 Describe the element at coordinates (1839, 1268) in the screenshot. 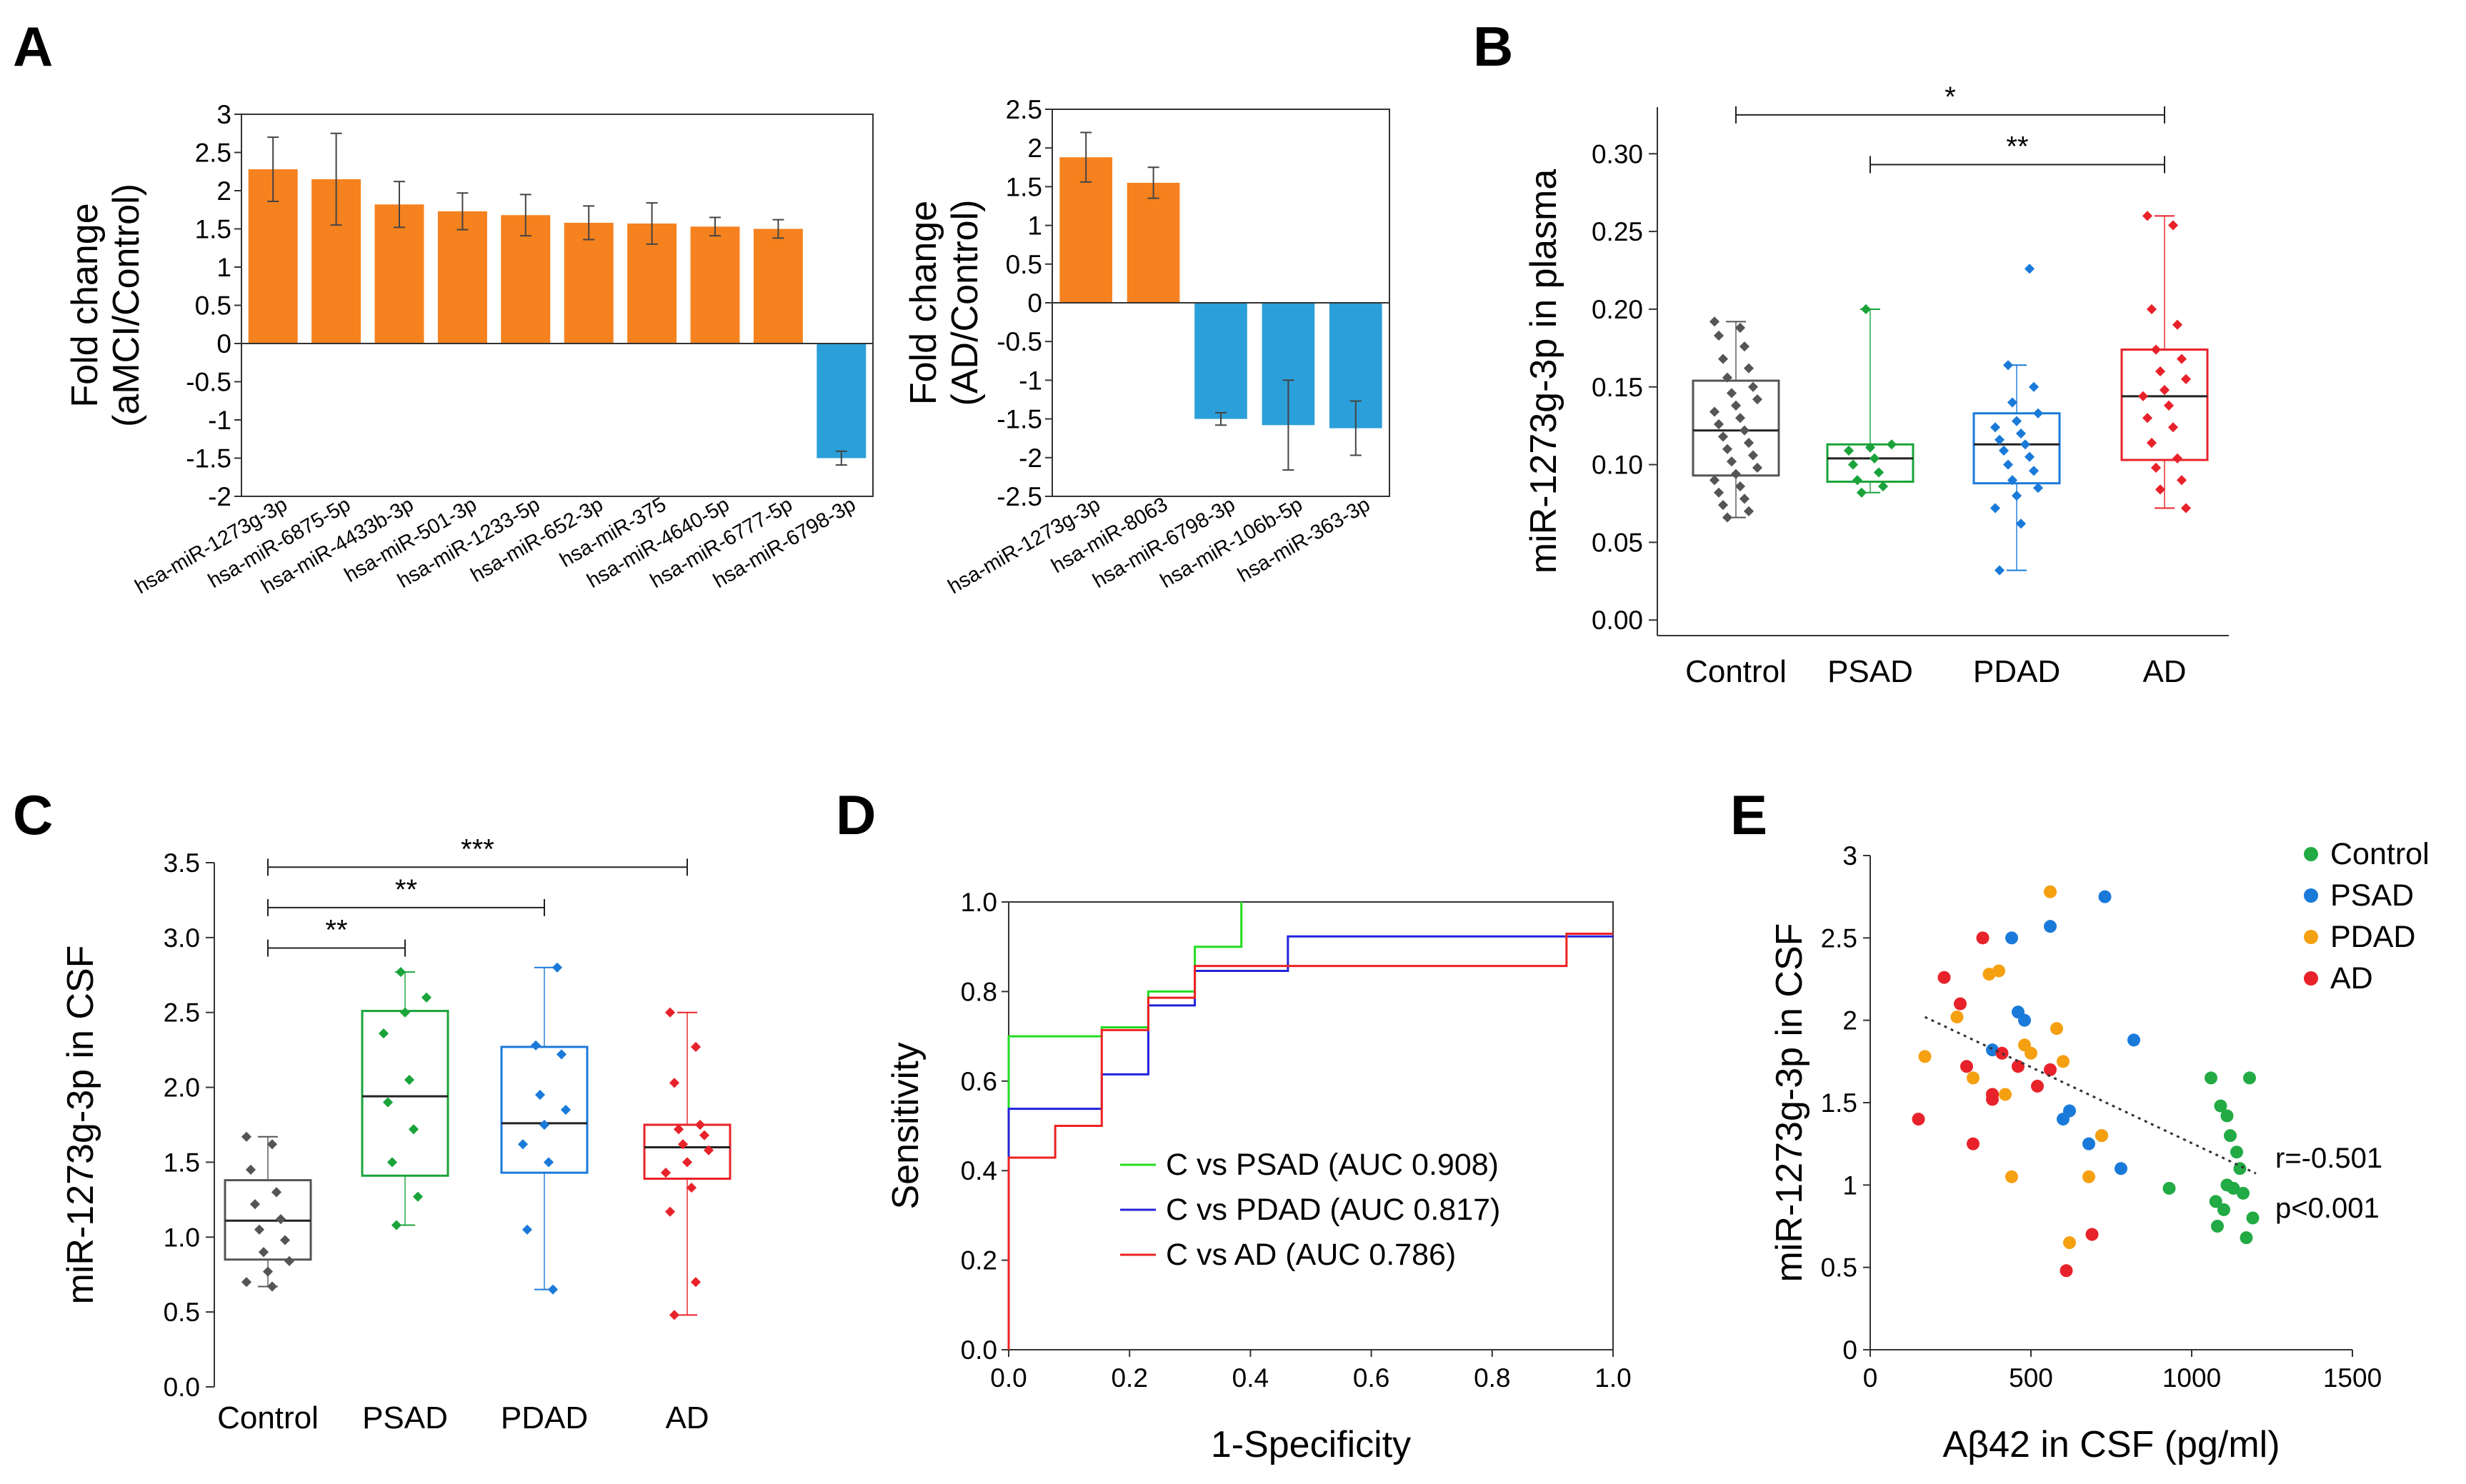

I see `y-tick-label: 0.5` at that location.